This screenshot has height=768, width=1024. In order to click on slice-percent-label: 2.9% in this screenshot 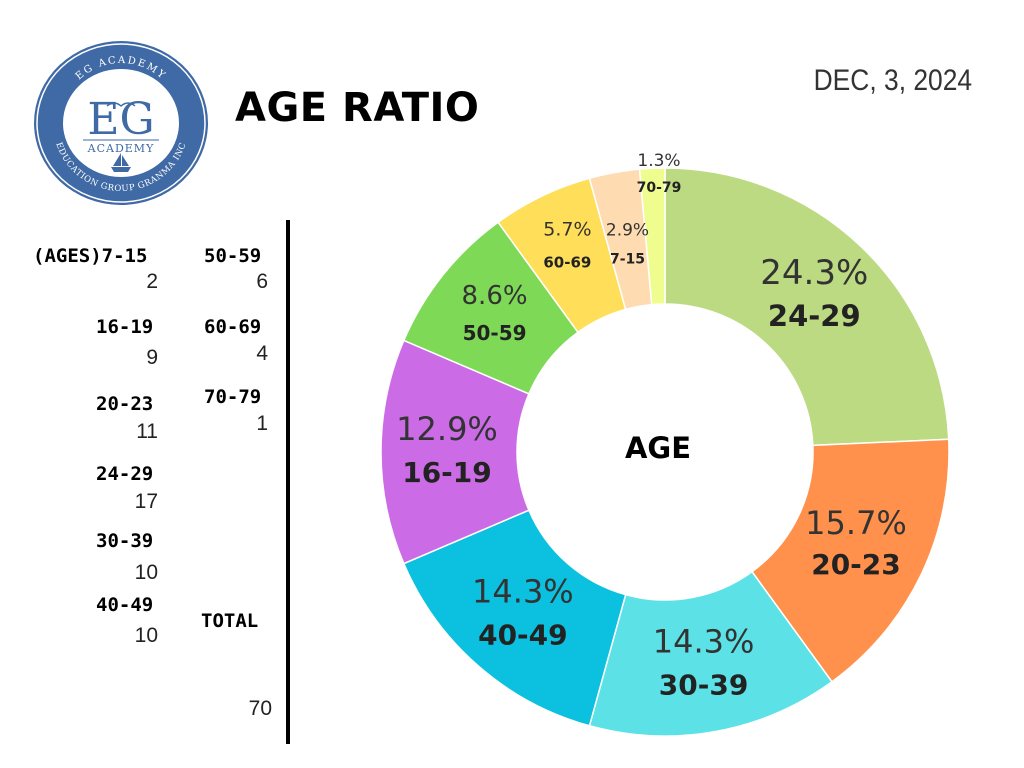, I will do `click(627, 230)`.